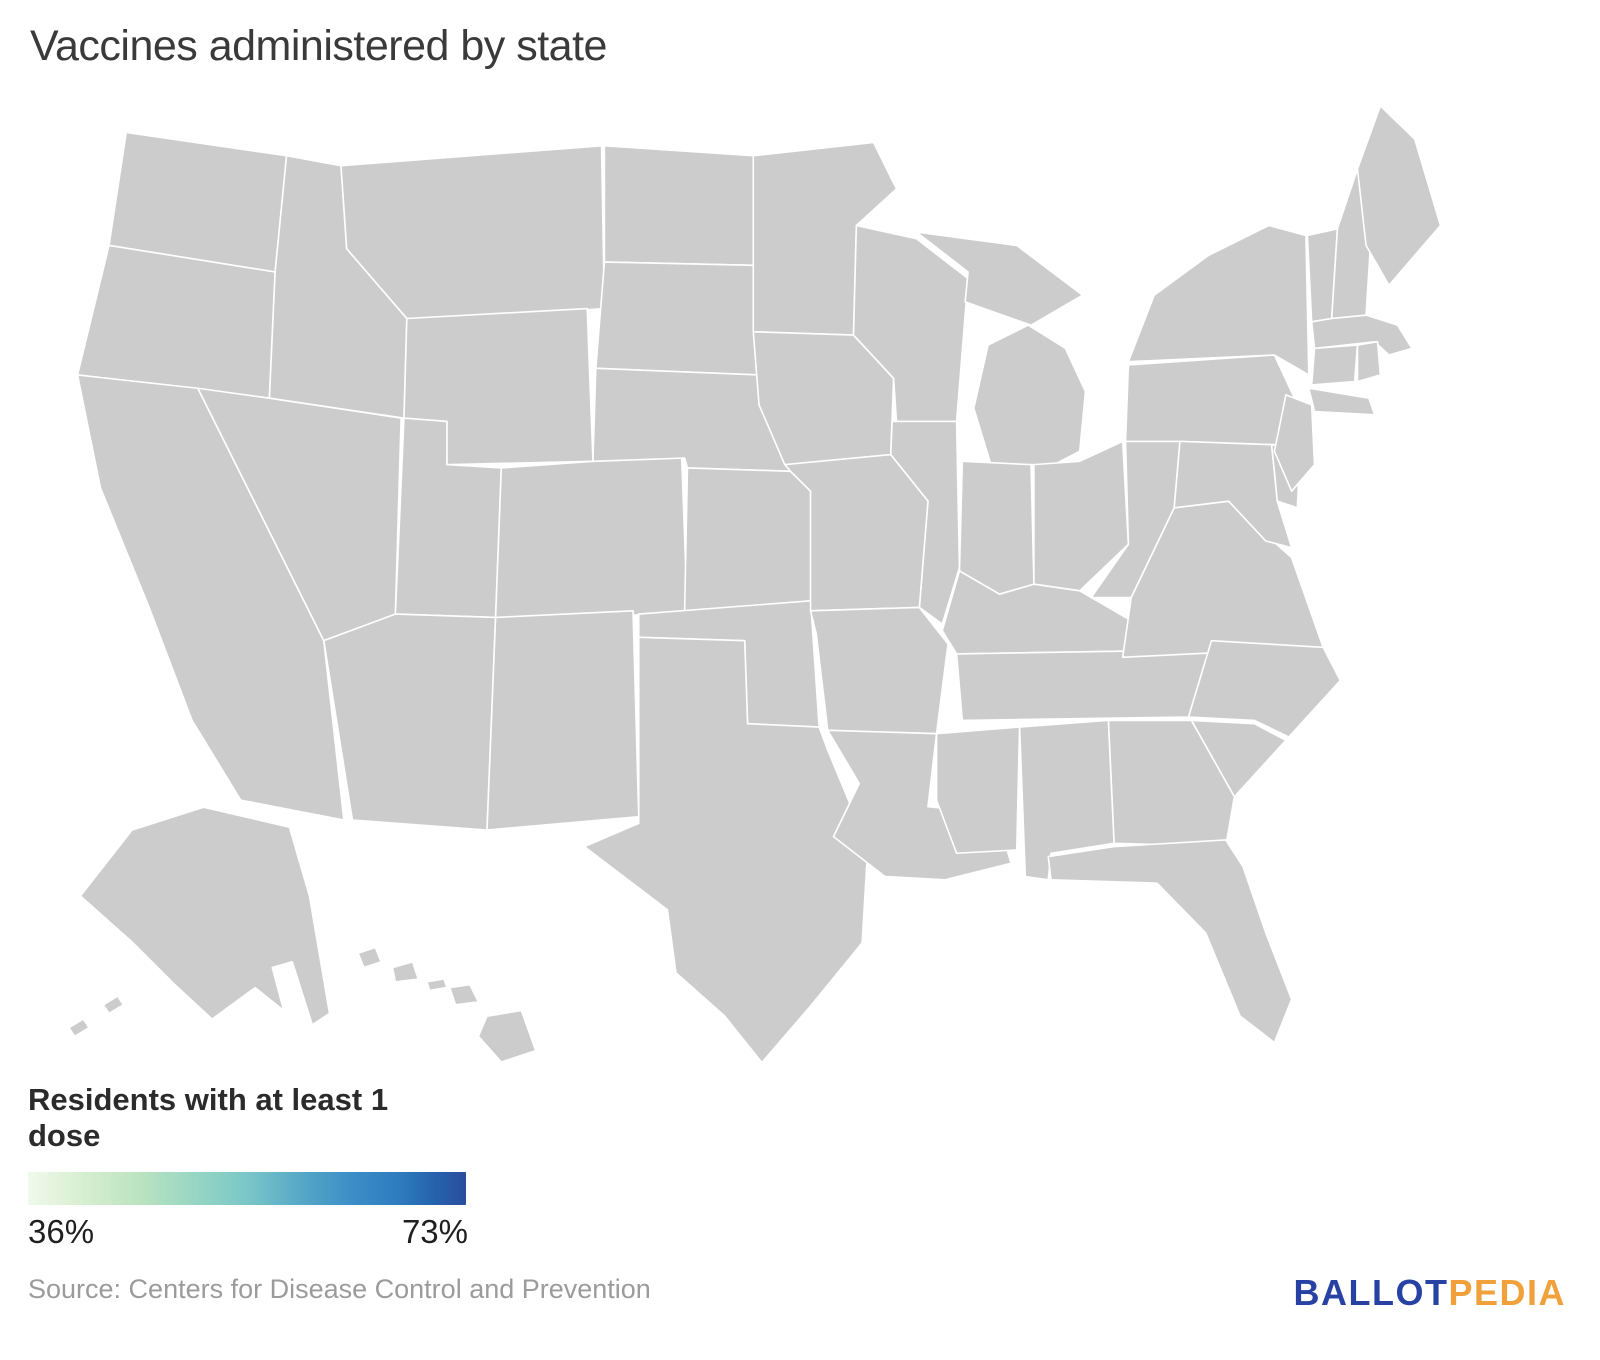  Describe the element at coordinates (369, 958) in the screenshot. I see `state-hi-kauai` at that location.